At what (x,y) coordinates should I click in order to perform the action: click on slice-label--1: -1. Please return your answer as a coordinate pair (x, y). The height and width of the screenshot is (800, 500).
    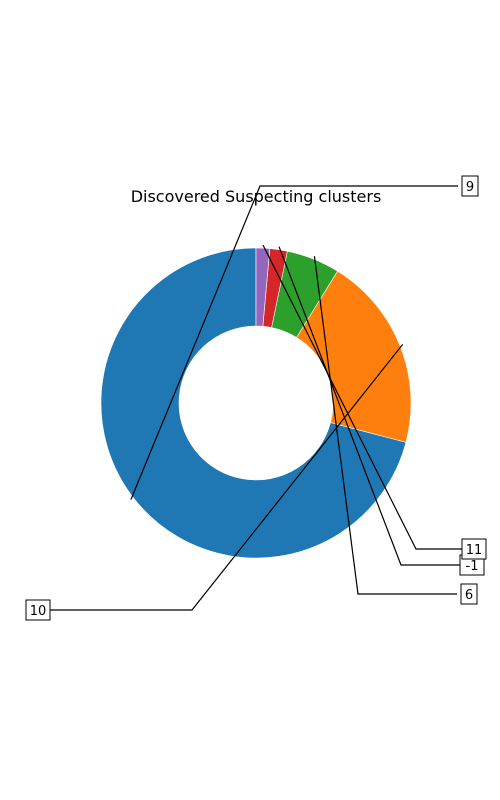
    Looking at the image, I should click on (472, 566).